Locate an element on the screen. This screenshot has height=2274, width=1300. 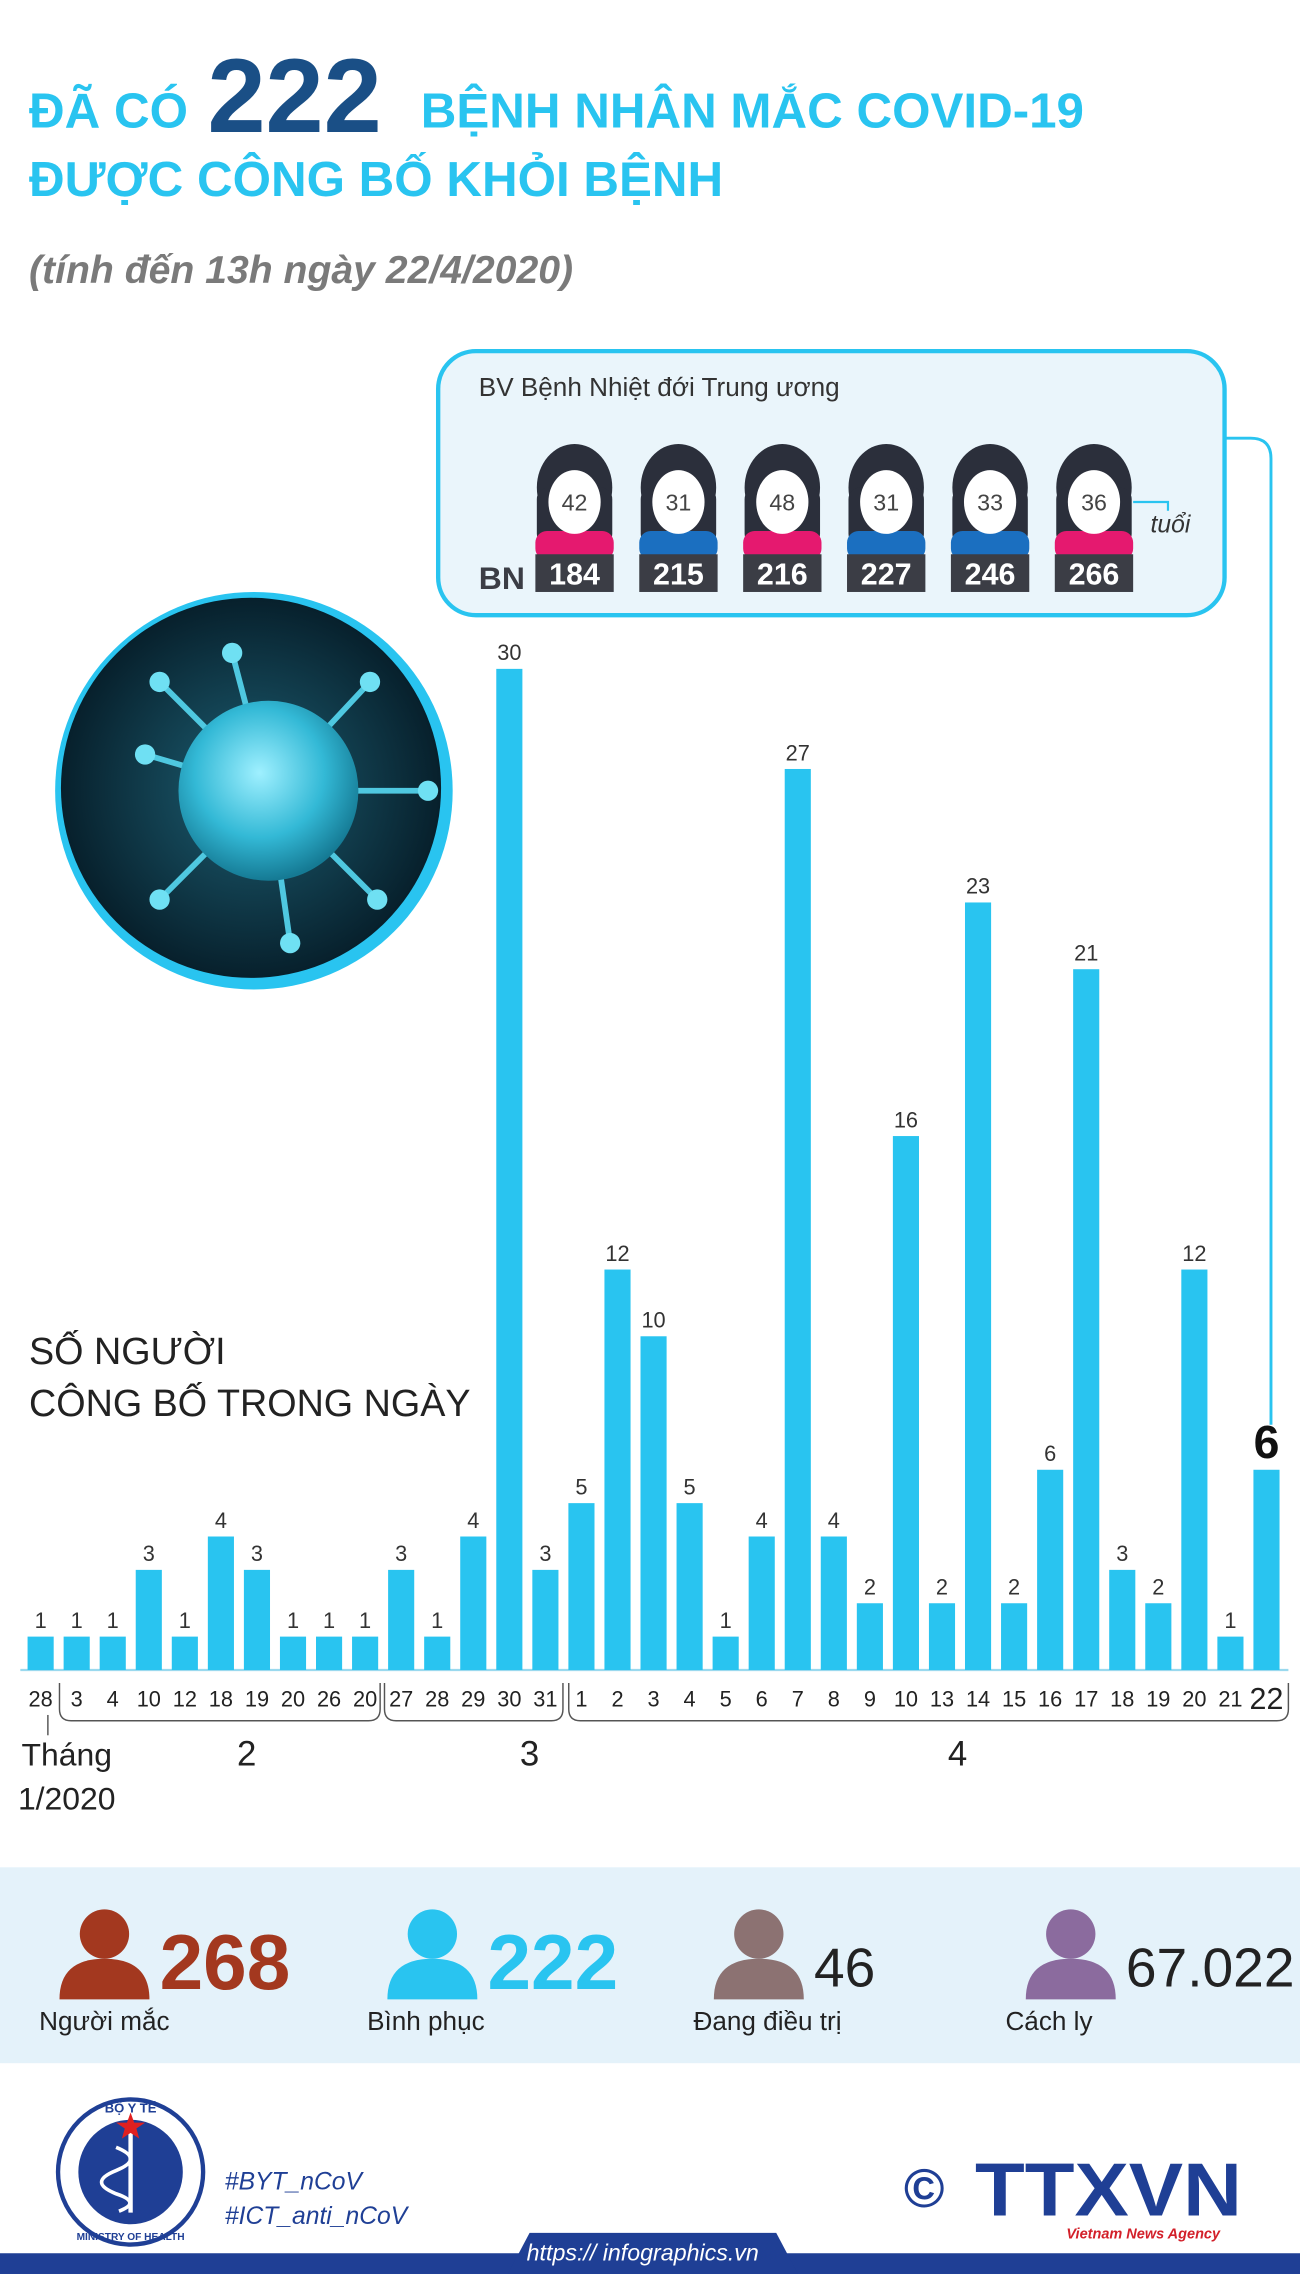
x-tick-label: 19 is located at coordinates (257, 1698).